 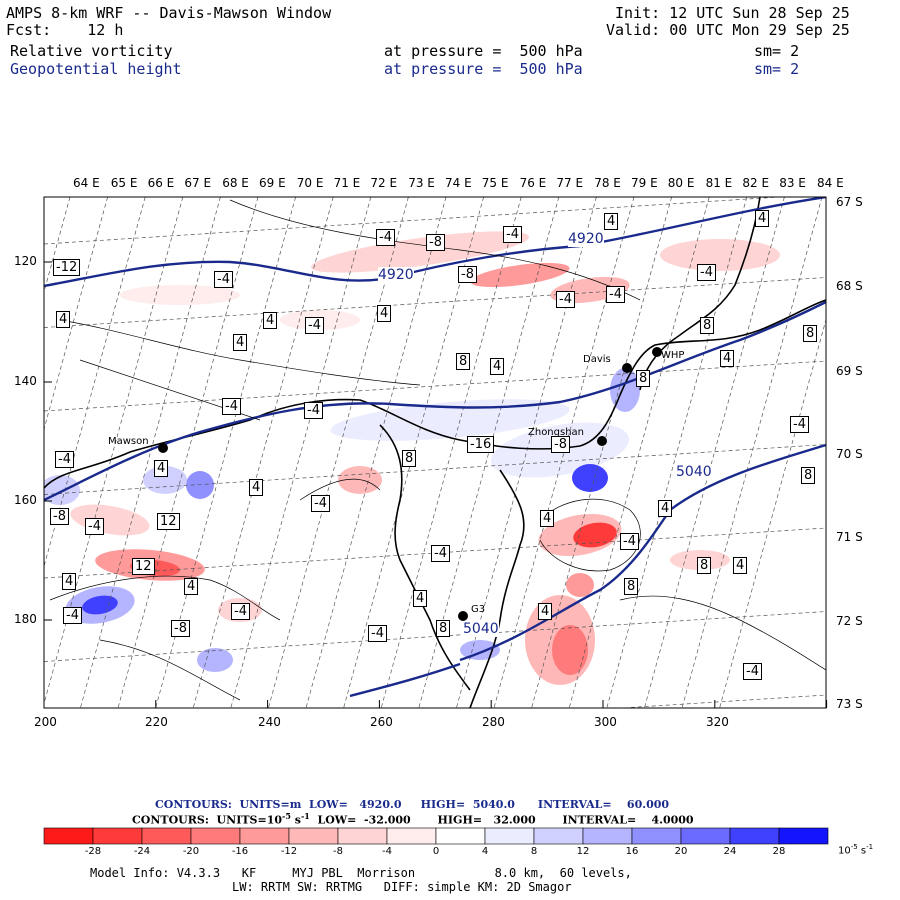 What do you see at coordinates (597, 359) in the screenshot?
I see `station-label: Davis` at bounding box center [597, 359].